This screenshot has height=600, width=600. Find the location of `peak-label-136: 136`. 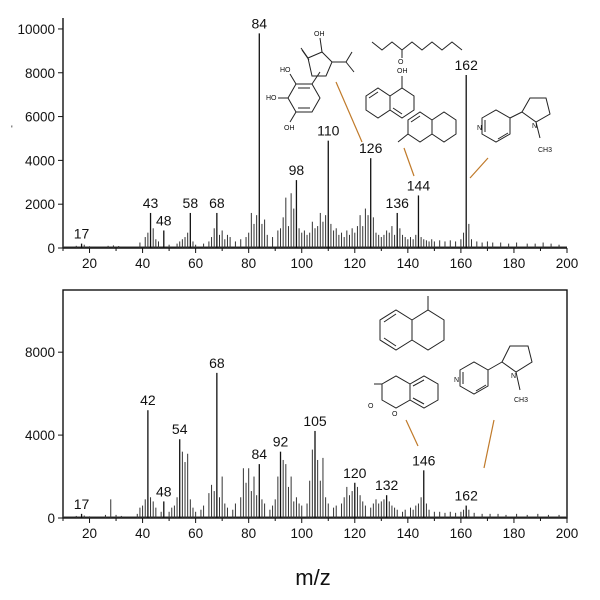

peak-label-136: 136 is located at coordinates (398, 203).